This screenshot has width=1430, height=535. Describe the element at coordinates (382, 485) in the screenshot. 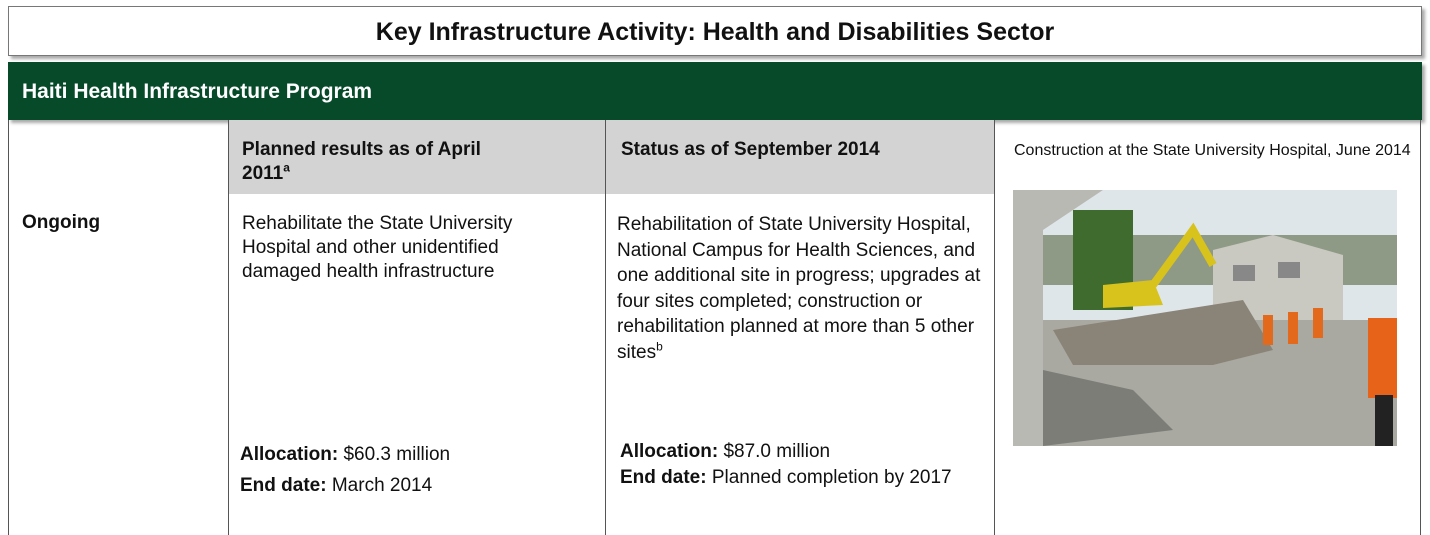

I see `value: March 2014` at that location.